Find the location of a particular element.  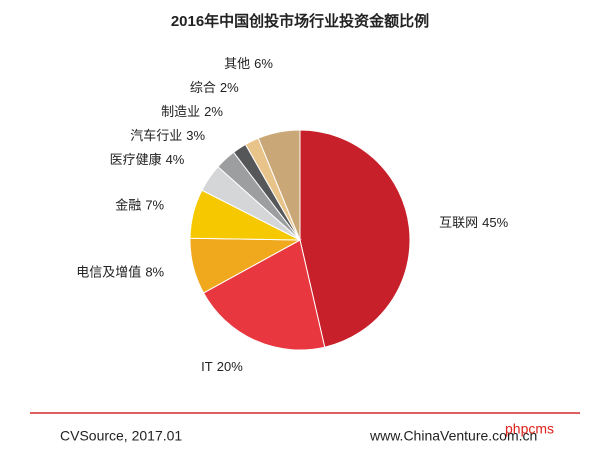

slice-category: IT is located at coordinates (207, 366).